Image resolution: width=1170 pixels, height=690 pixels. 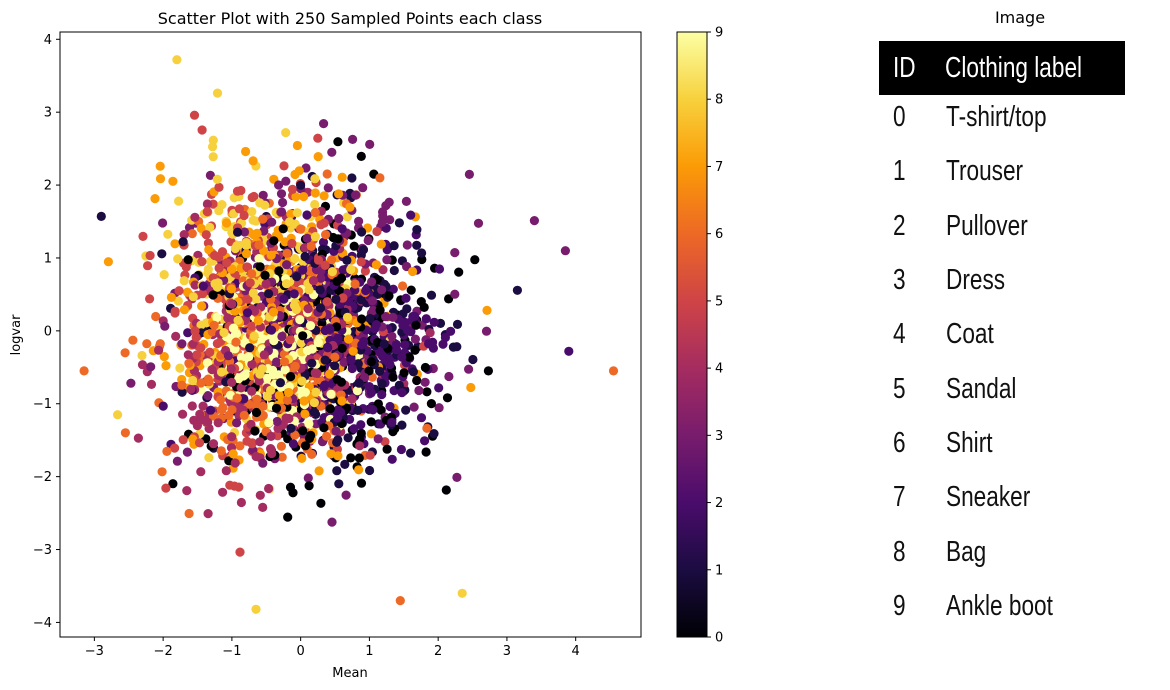 What do you see at coordinates (1020, 447) in the screenshot?
I see `legend-row: 6 Shirt` at bounding box center [1020, 447].